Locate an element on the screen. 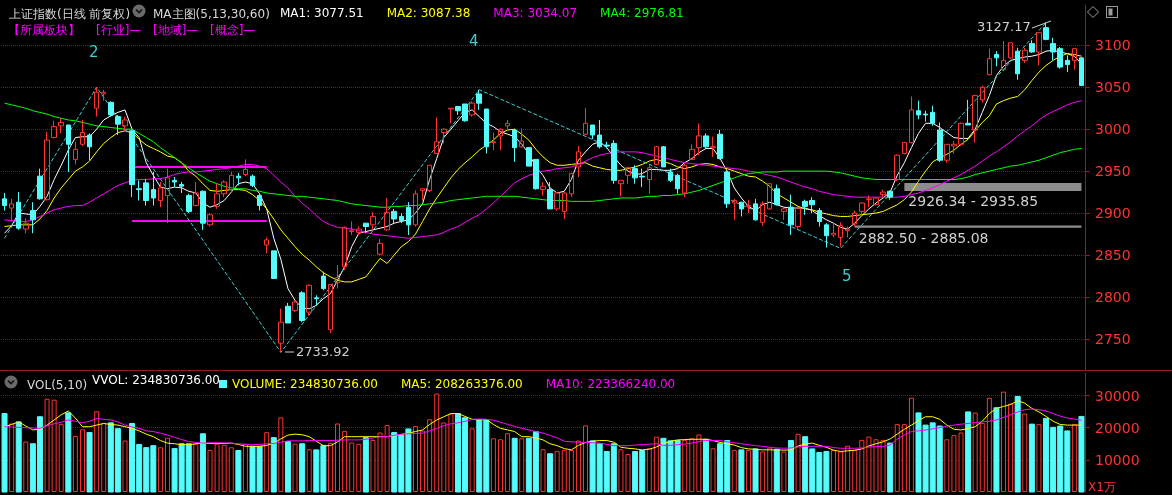 The image size is (1172, 495). text: MA1: 3077.51 is located at coordinates (322, 13).